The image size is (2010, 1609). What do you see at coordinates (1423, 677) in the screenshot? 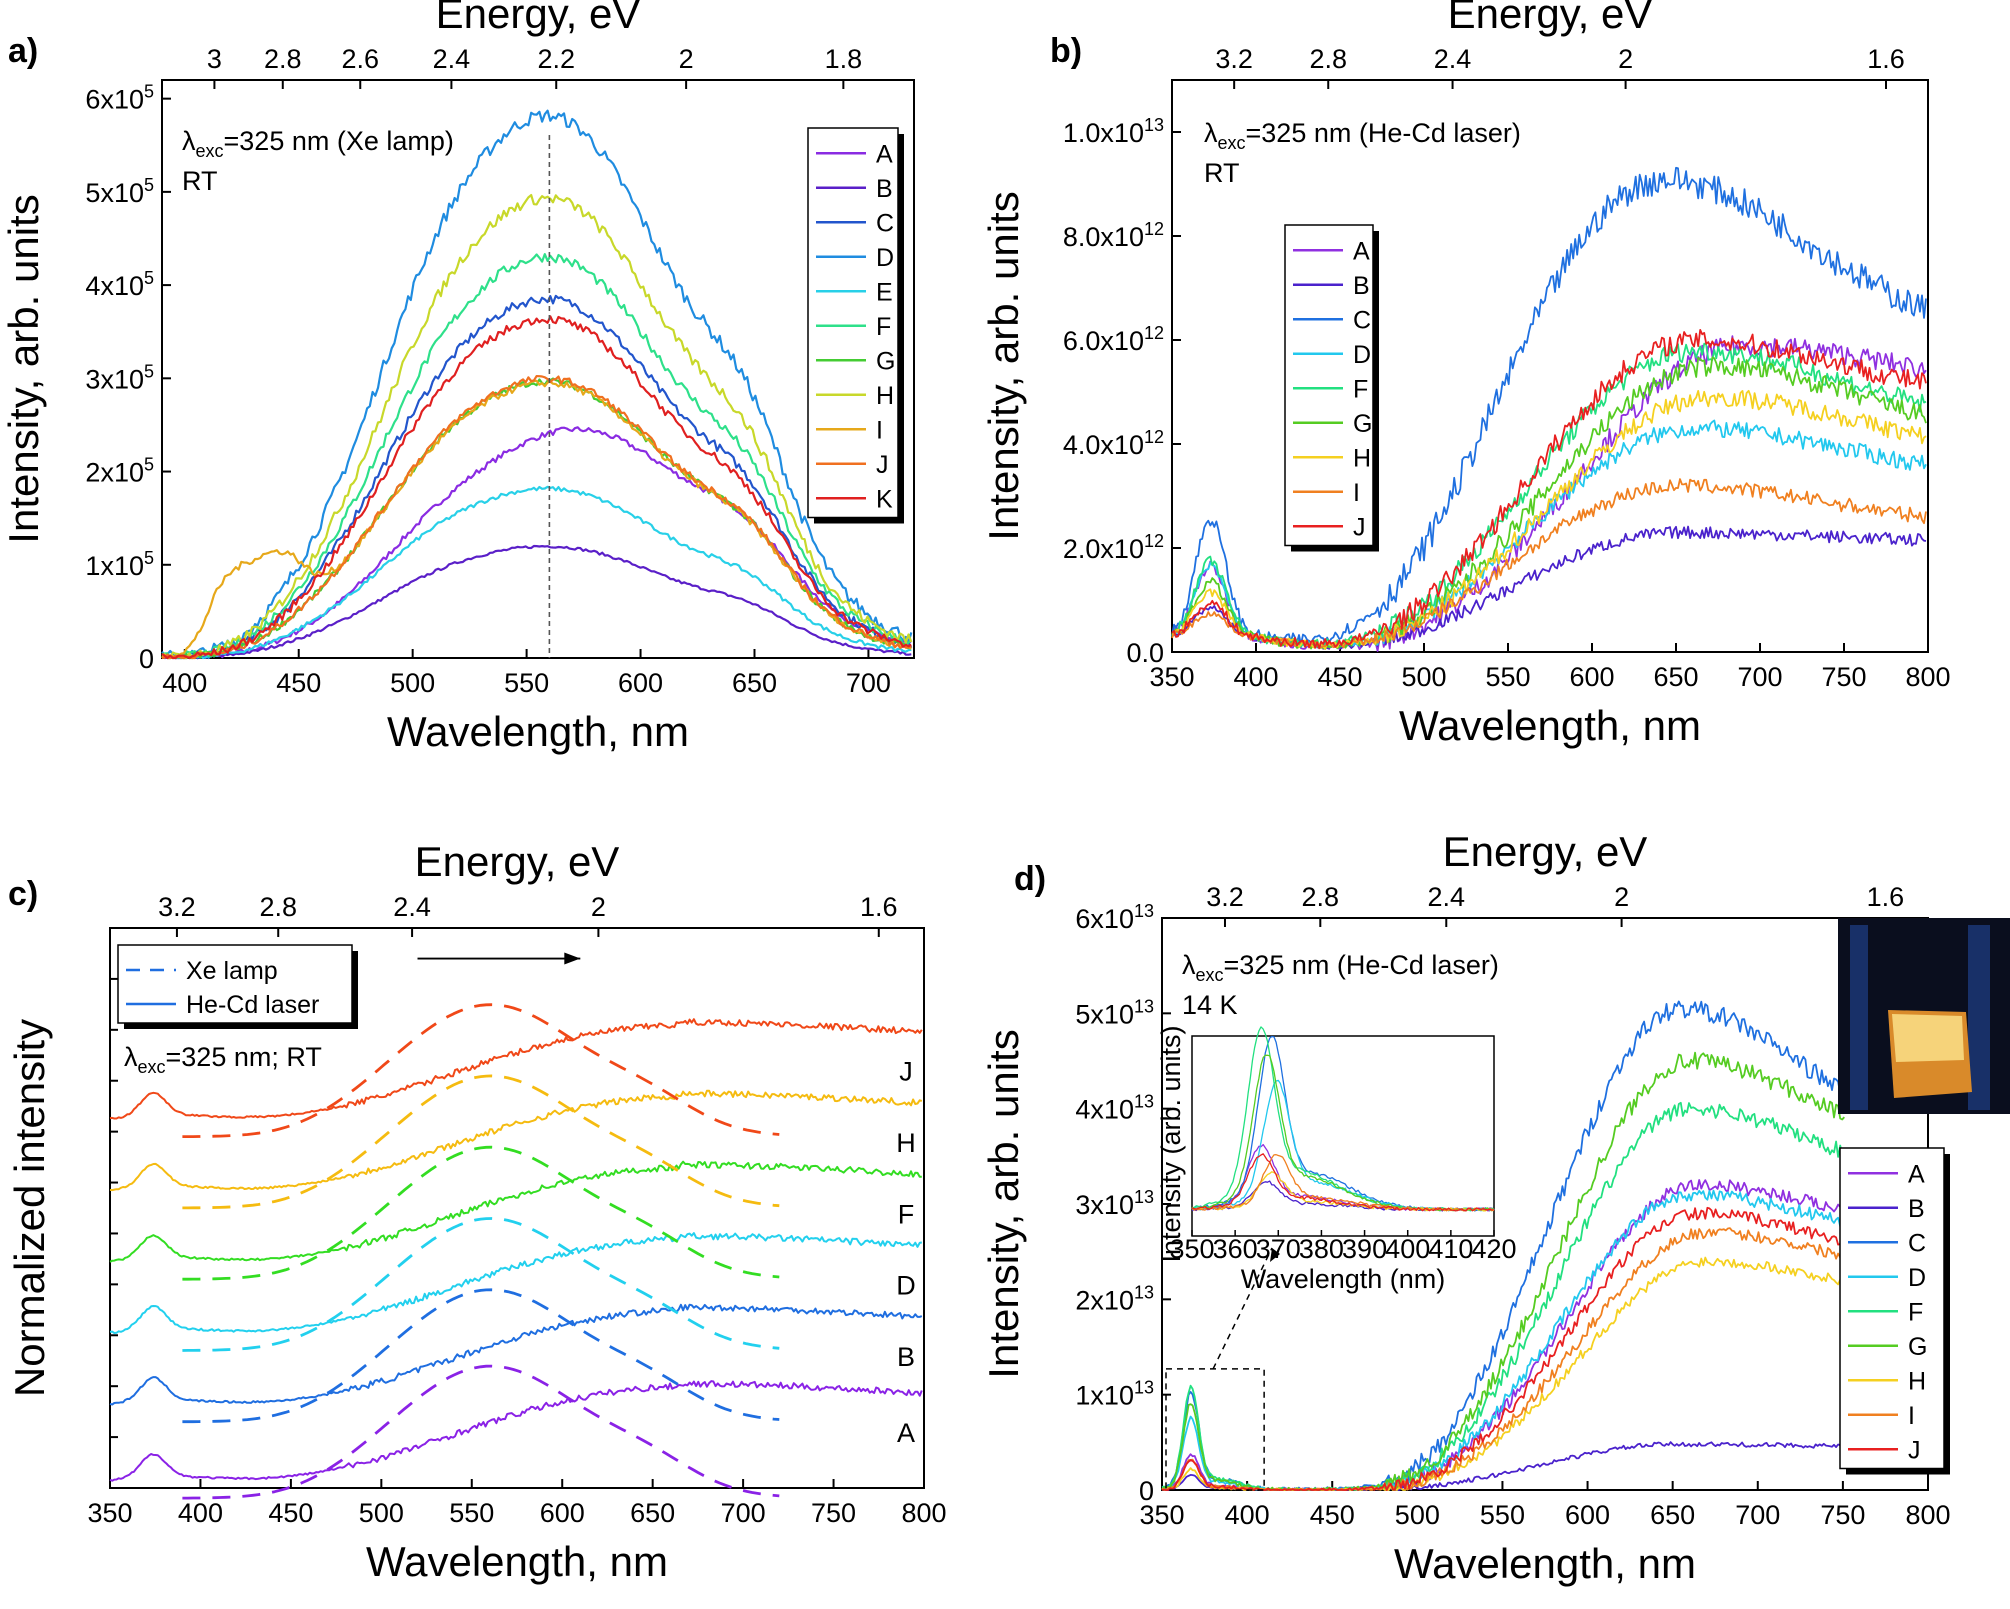
I see `panel-b-xtick-label: 500` at bounding box center [1423, 677].